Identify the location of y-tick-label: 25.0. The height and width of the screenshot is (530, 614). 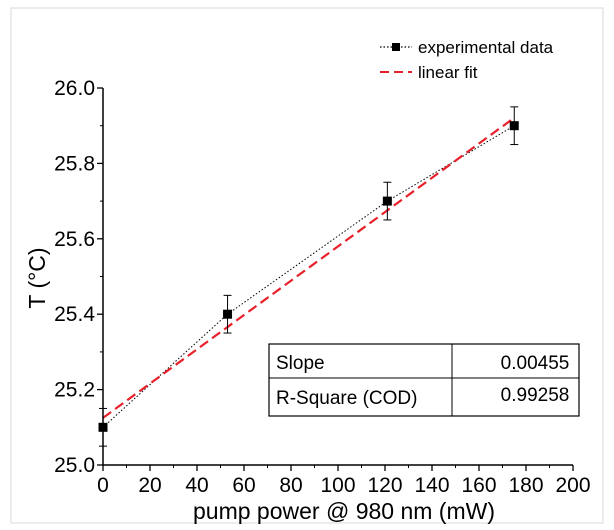
(74, 465).